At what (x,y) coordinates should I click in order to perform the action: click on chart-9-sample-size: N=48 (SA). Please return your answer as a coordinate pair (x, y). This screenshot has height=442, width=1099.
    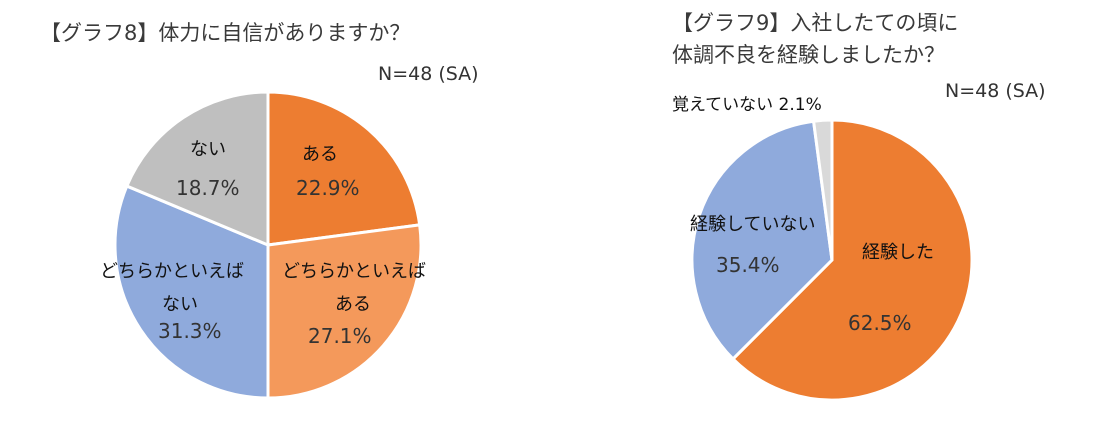
    Looking at the image, I should click on (995, 91).